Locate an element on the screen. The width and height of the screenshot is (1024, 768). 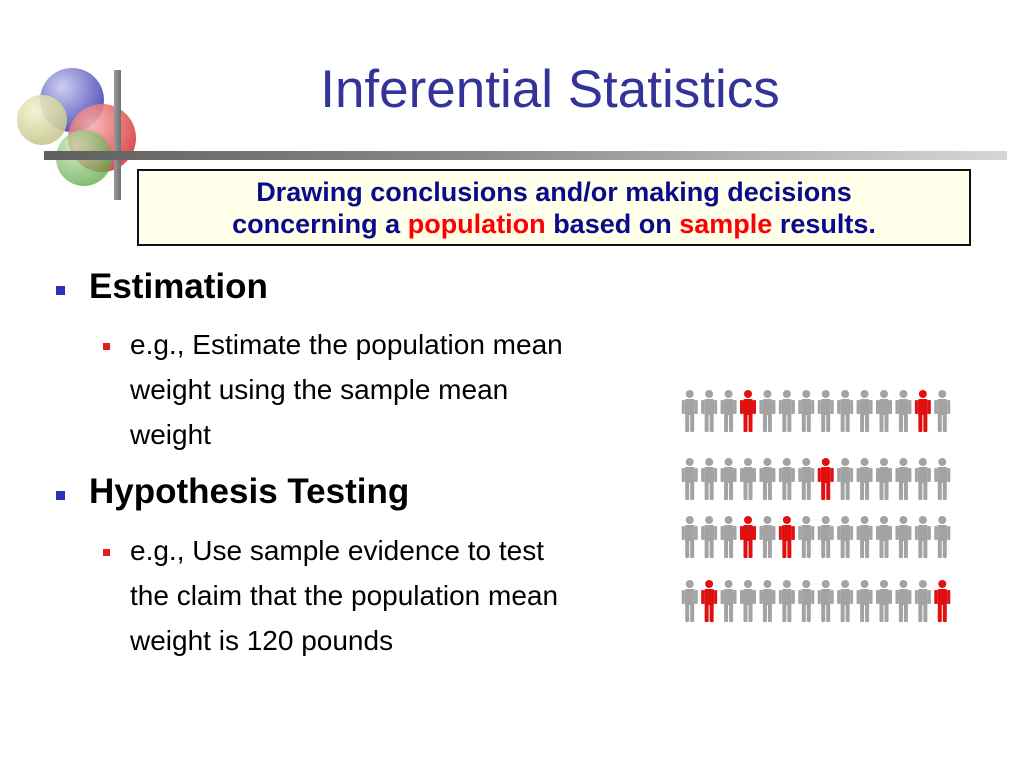
population-sample-illustration is located at coordinates (816, 505).